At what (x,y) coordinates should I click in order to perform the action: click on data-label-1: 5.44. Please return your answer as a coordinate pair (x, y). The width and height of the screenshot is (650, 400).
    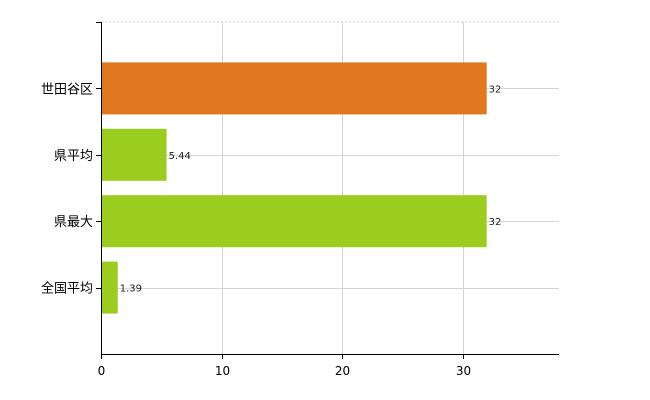
    Looking at the image, I should click on (180, 156).